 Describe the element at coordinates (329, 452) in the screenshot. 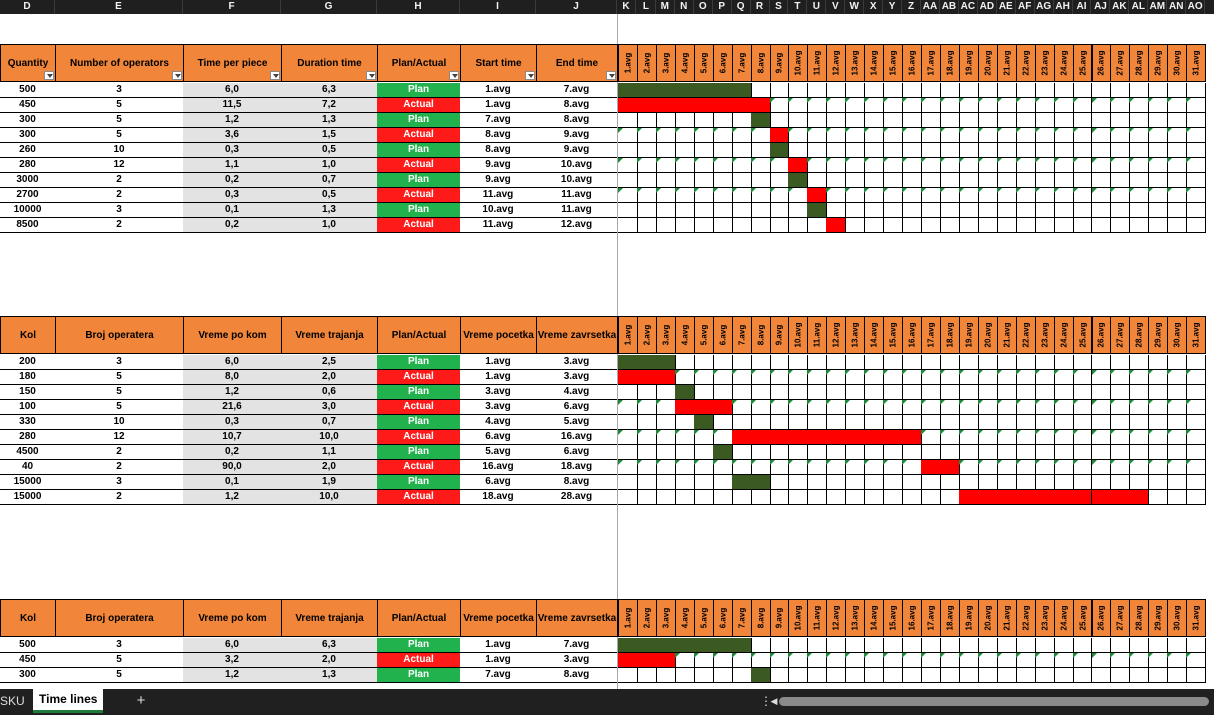

I see `table-cell: 1,1` at that location.